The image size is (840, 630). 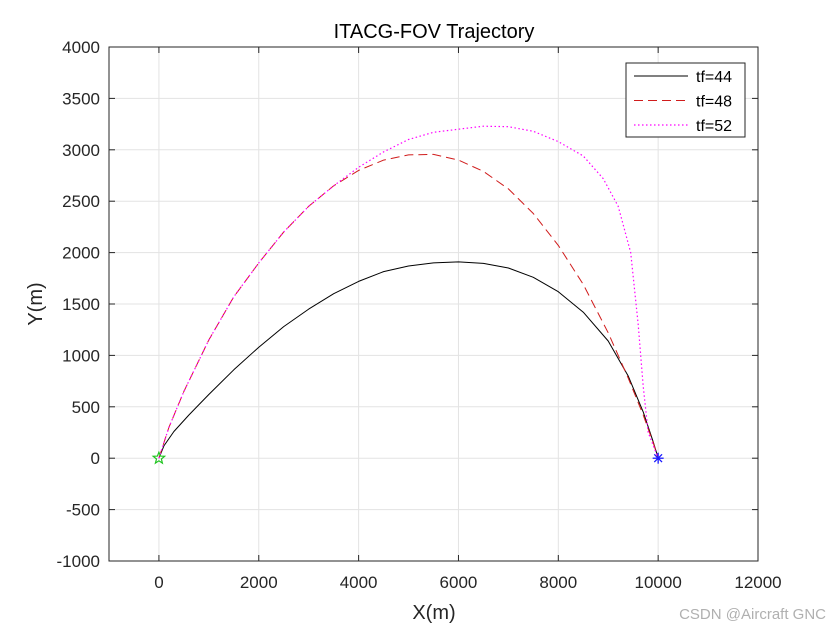 What do you see at coordinates (81, 201) in the screenshot?
I see `y-tick-label: 2500` at bounding box center [81, 201].